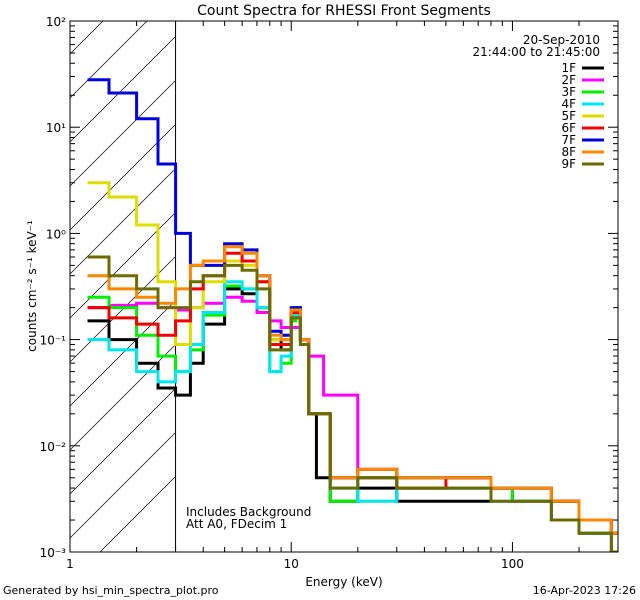 The width and height of the screenshot is (640, 600). What do you see at coordinates (70, 564) in the screenshot?
I see `x-tick-label: 1` at bounding box center [70, 564].